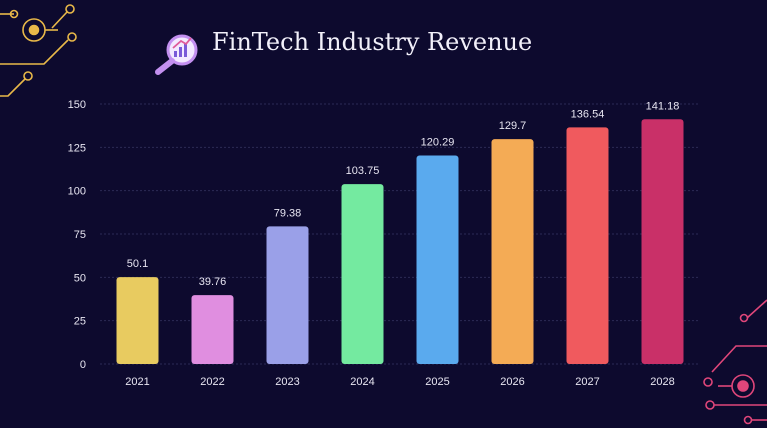 Image resolution: width=767 pixels, height=428 pixels. What do you see at coordinates (662, 382) in the screenshot?
I see `x-tick-label: 2028` at bounding box center [662, 382].